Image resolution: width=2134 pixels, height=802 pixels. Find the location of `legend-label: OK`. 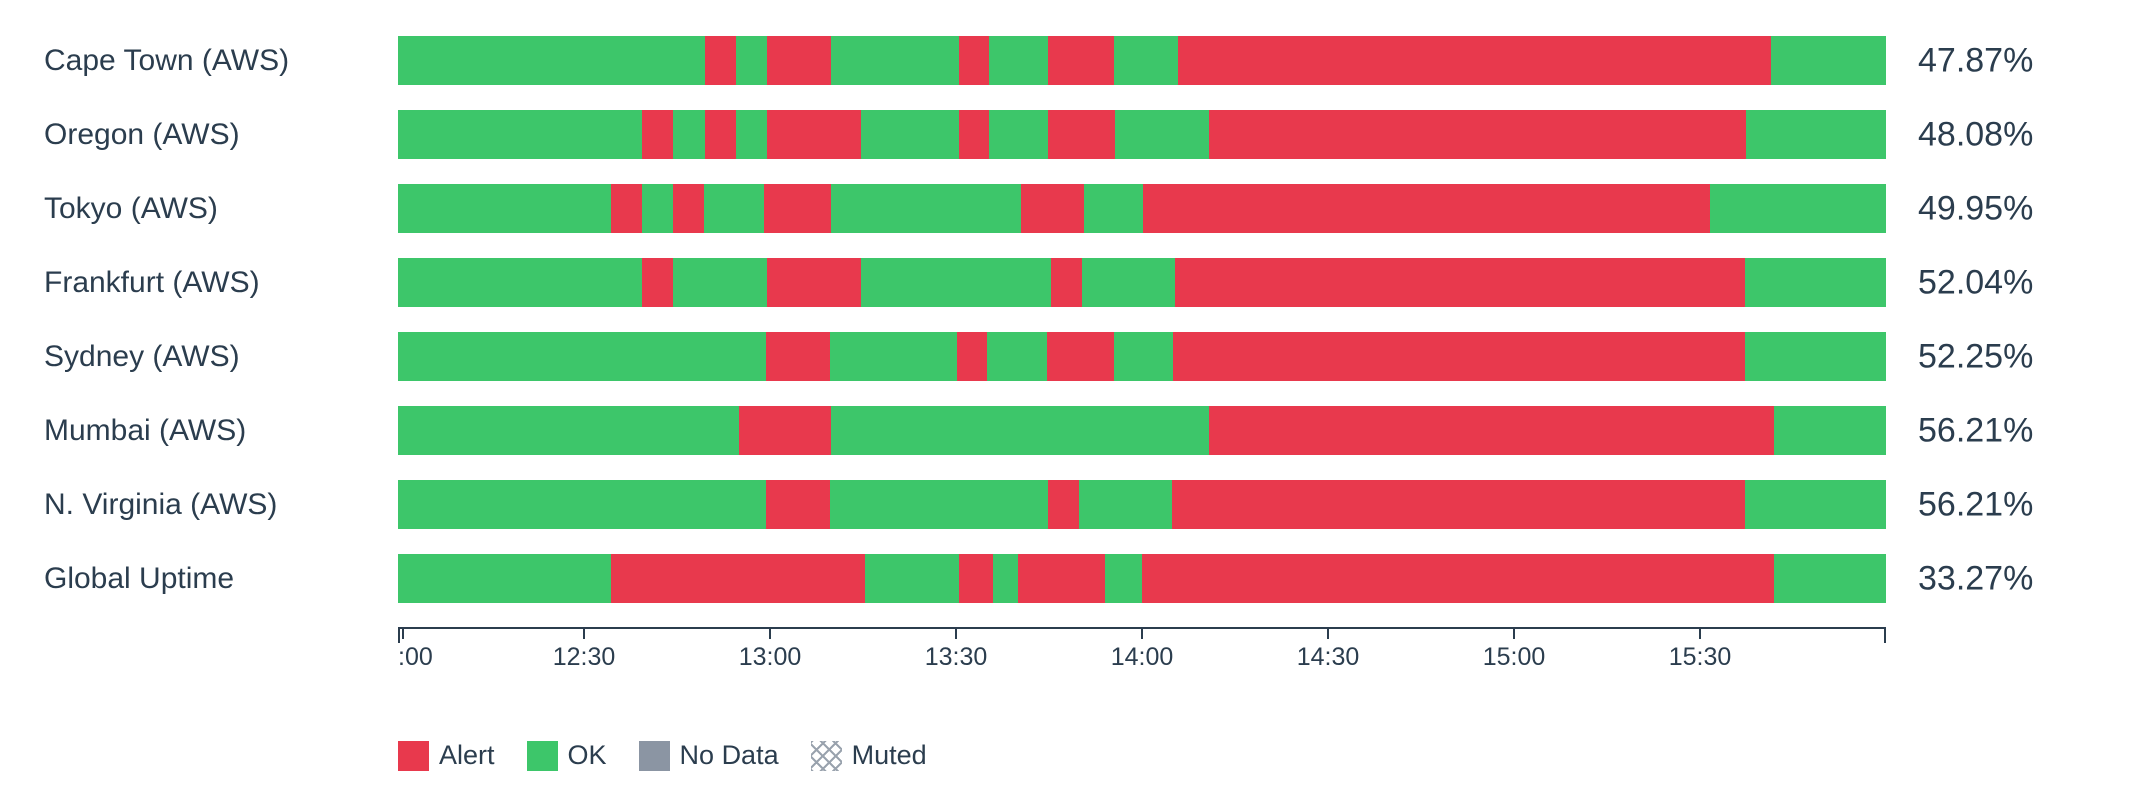

legend-label: OK is located at coordinates (587, 755).